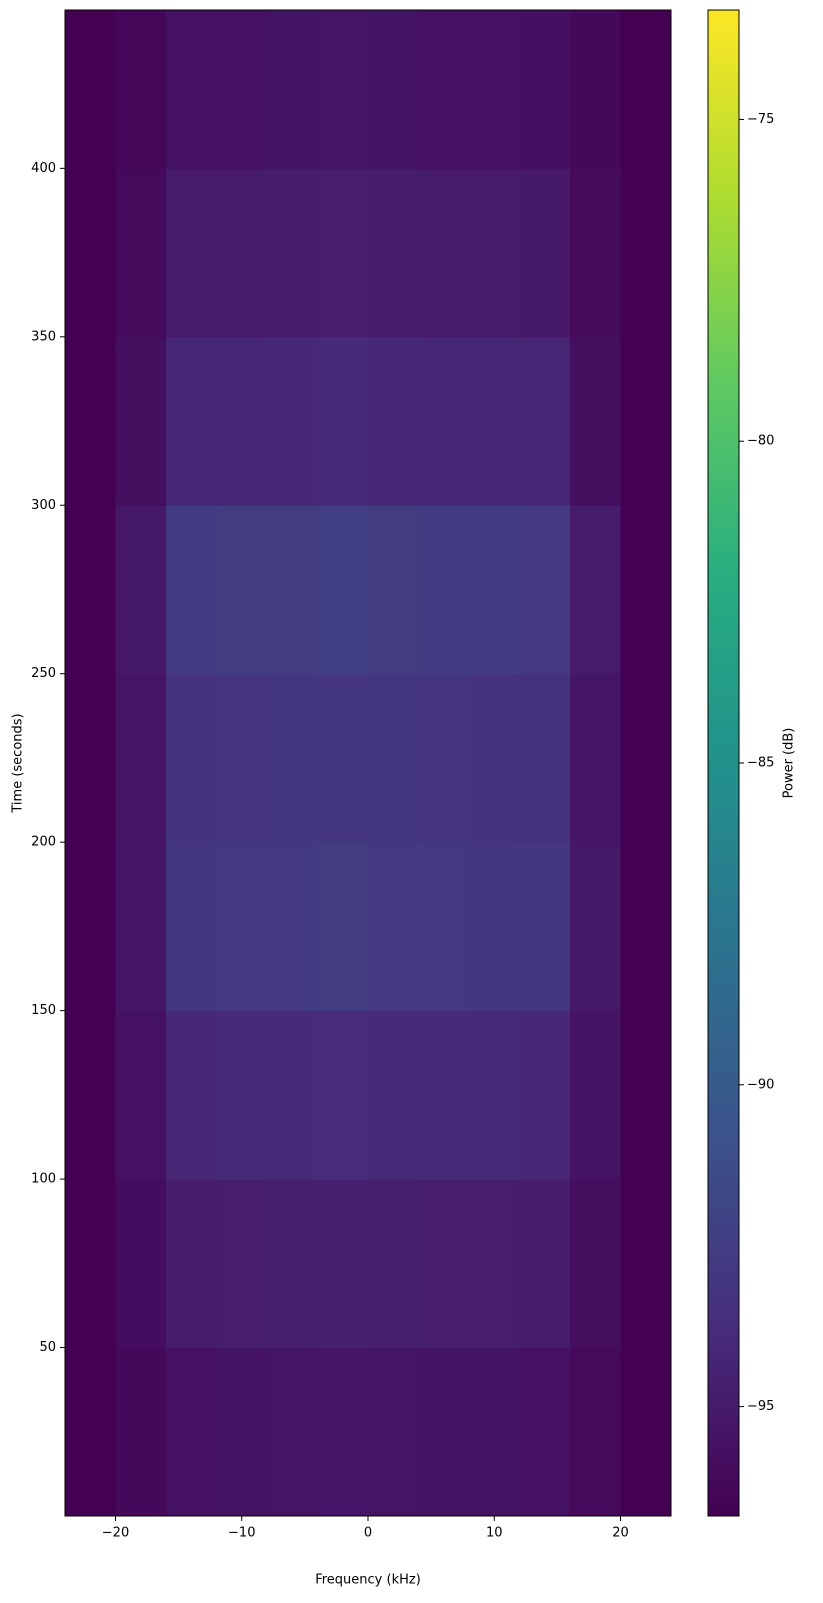 This screenshot has height=1603, width=823. Describe the element at coordinates (368, 1533) in the screenshot. I see `x-tick-label: 0` at that location.